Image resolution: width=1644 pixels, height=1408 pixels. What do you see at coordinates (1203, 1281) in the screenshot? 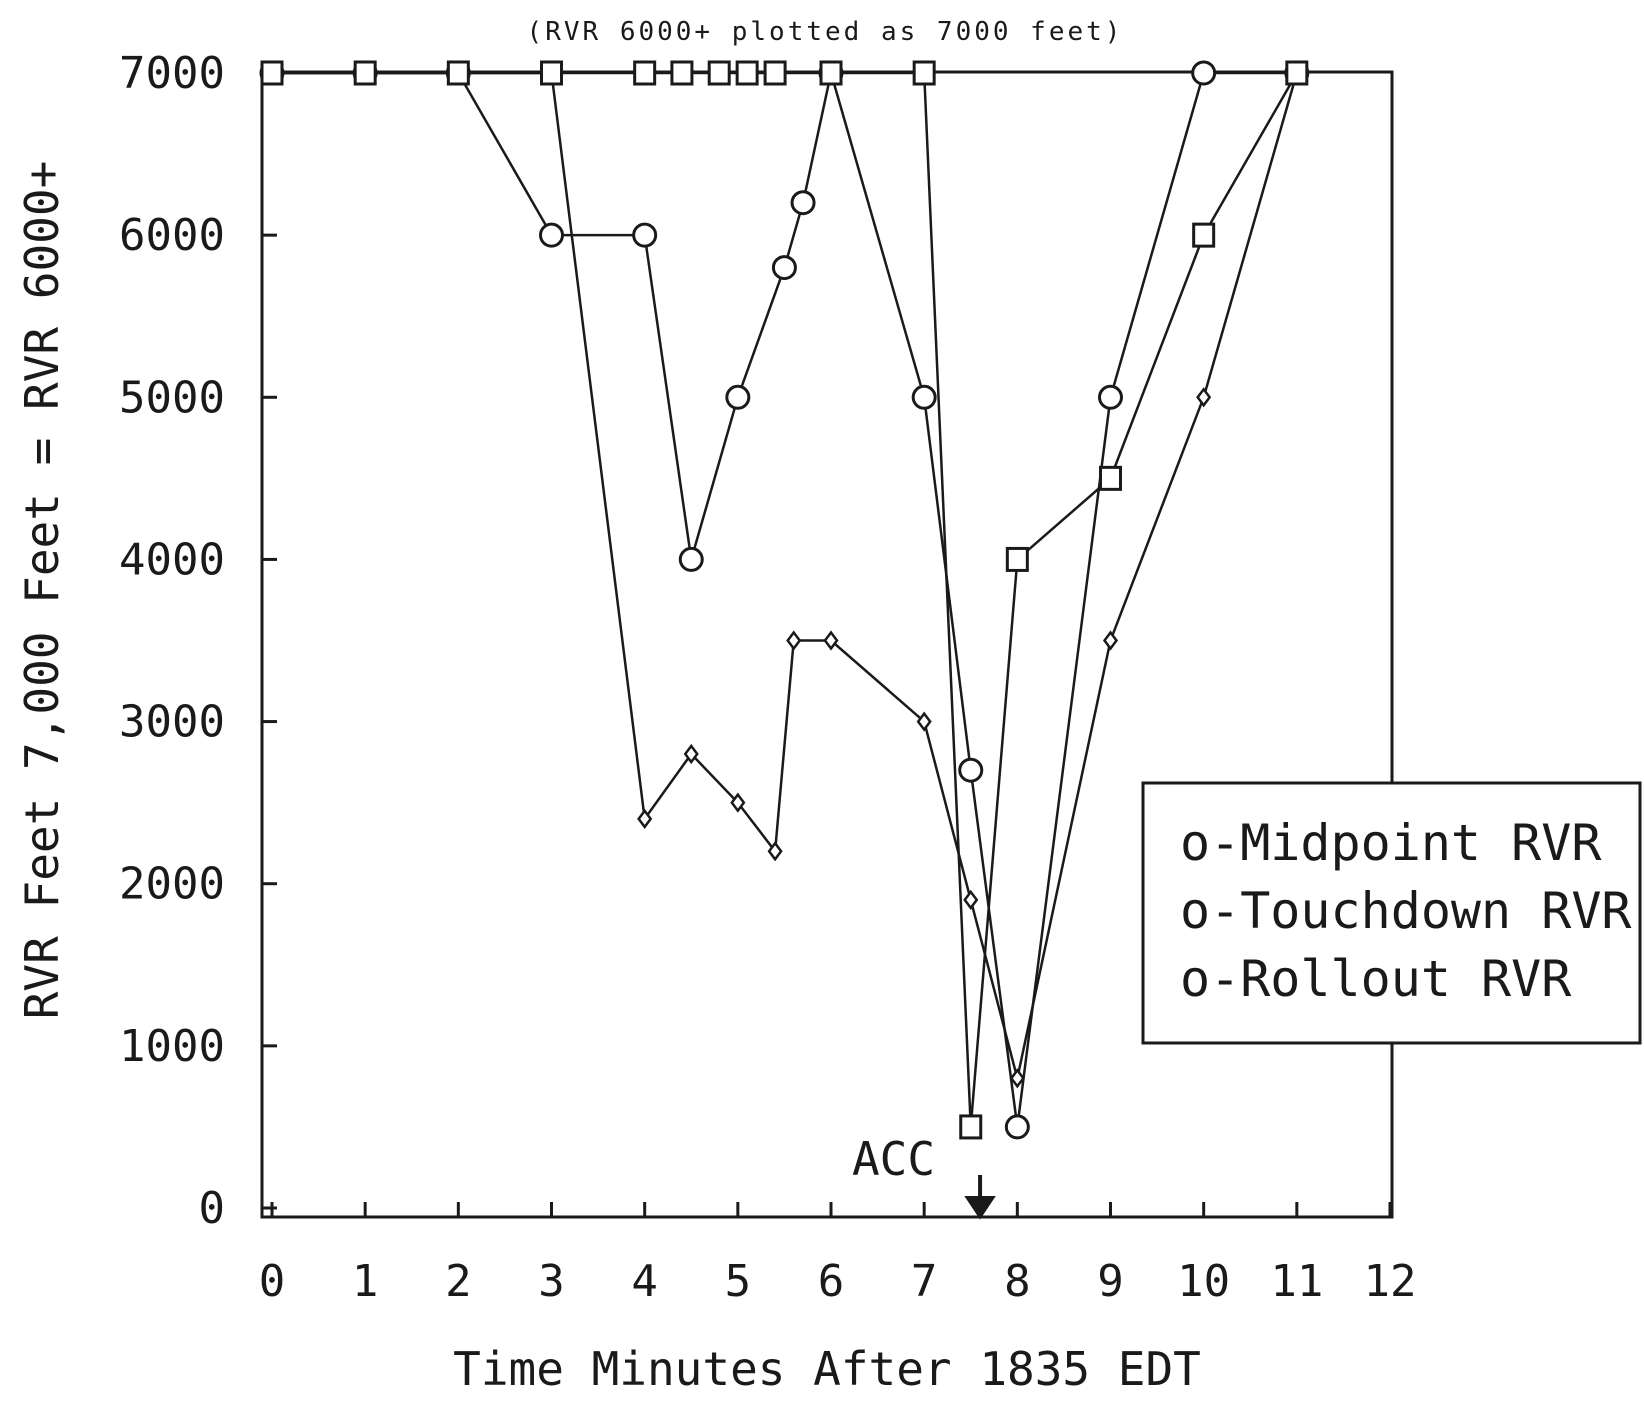
I see `x-tick-label: 10` at bounding box center [1203, 1281].